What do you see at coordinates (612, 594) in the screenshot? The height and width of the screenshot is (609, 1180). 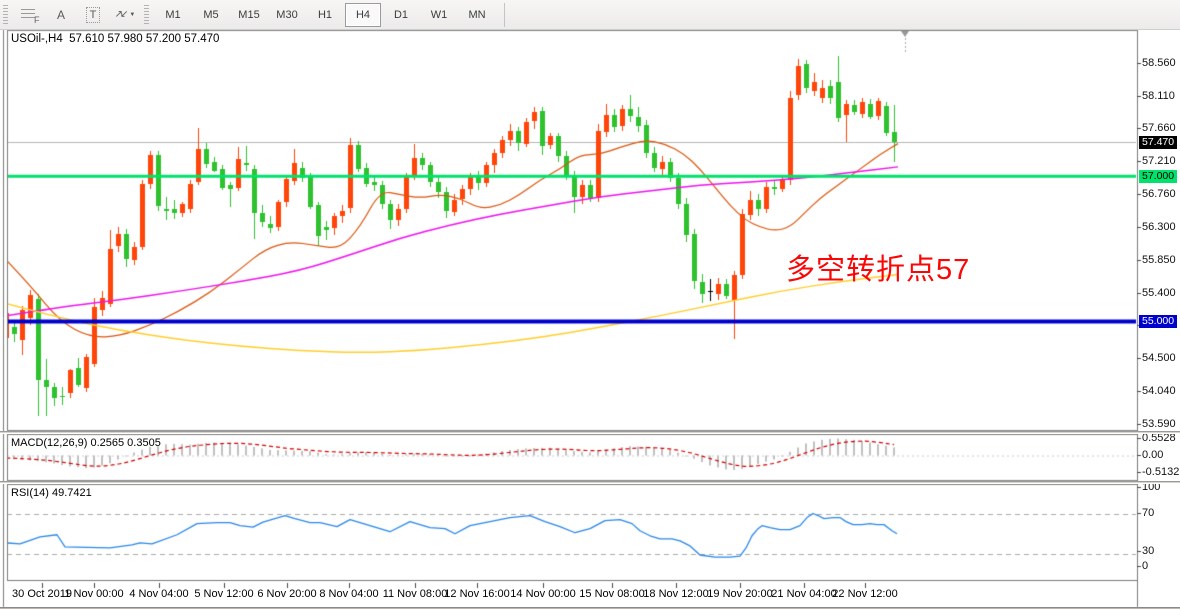 I see `time-axis-label: 15 Nov 08:00` at bounding box center [612, 594].